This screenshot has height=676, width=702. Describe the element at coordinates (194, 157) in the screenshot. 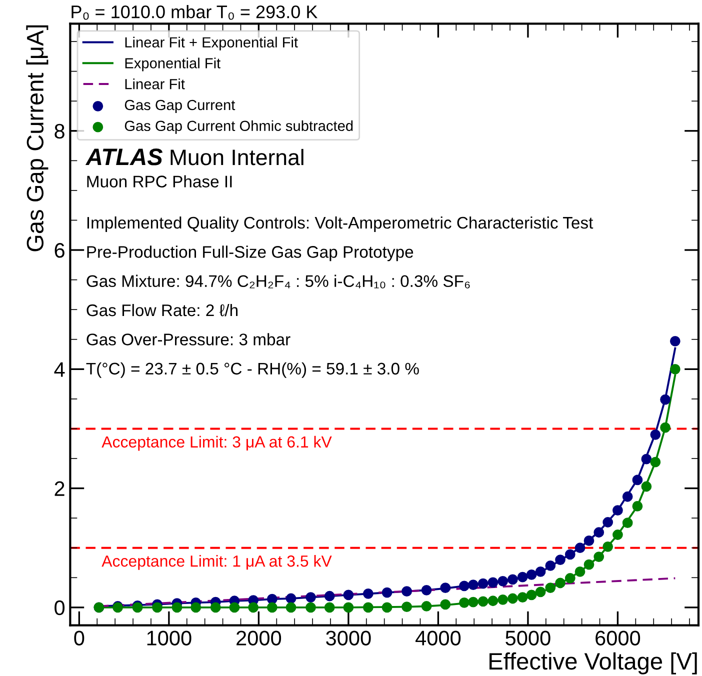

I see `annotation: ATLAS Muon Internal` at that location.